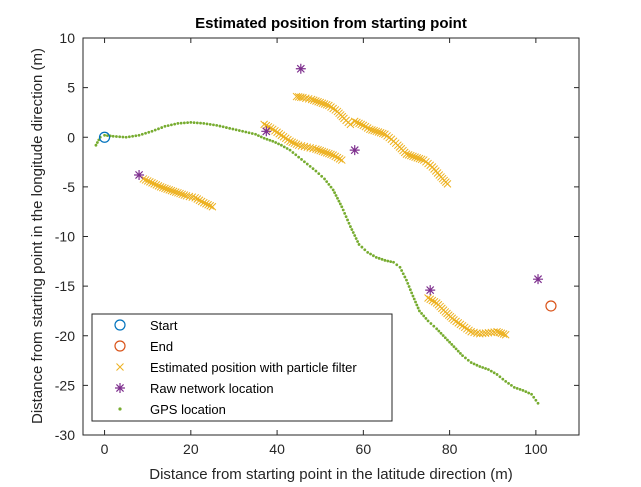 Image resolution: width=641 pixels, height=487 pixels. What do you see at coordinates (120, 365) in the screenshot?
I see `legend-markers` at bounding box center [120, 365].